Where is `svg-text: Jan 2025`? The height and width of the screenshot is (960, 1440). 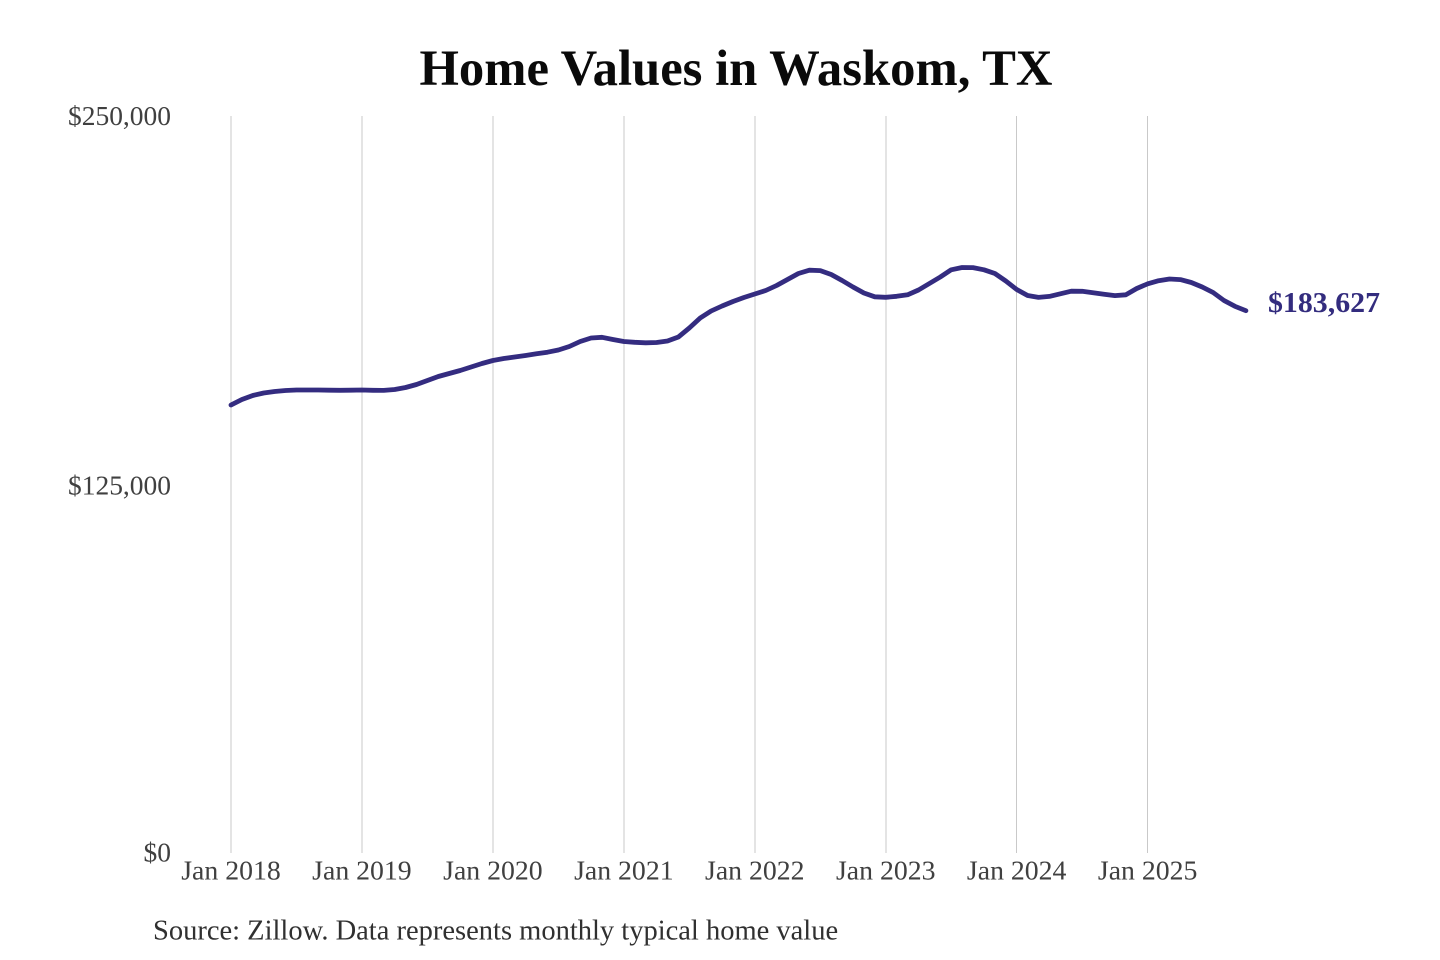
svg-text: Jan 2025 is located at coordinates (1148, 870).